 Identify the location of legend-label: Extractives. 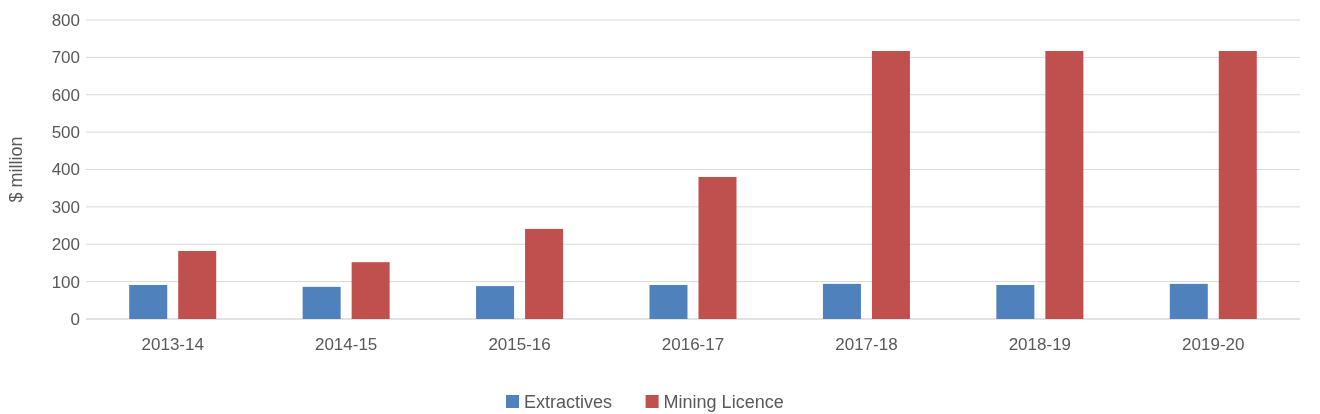
(568, 402).